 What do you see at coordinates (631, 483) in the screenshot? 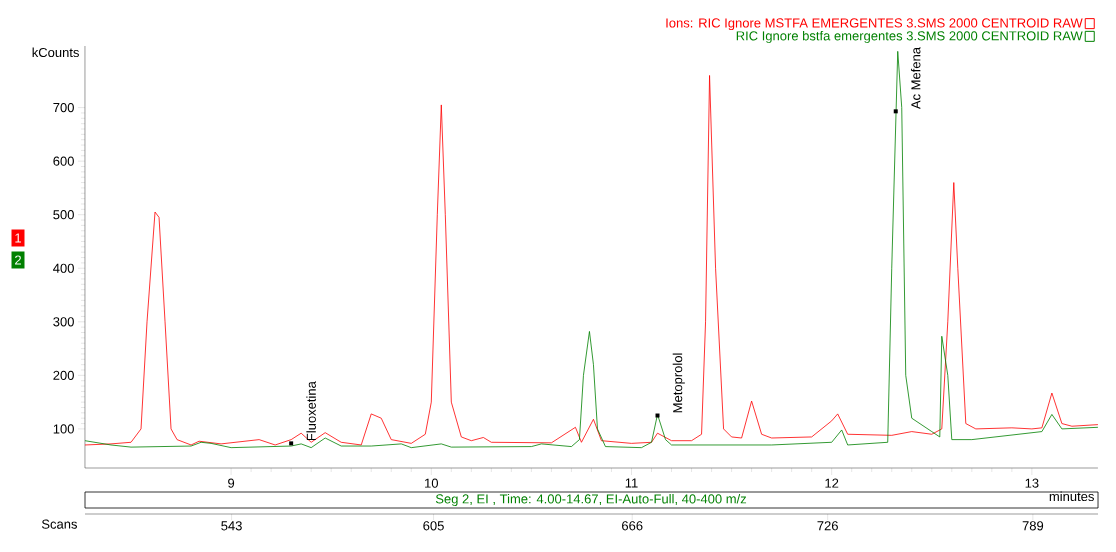
I see `x-tick-label: 11` at bounding box center [631, 483].